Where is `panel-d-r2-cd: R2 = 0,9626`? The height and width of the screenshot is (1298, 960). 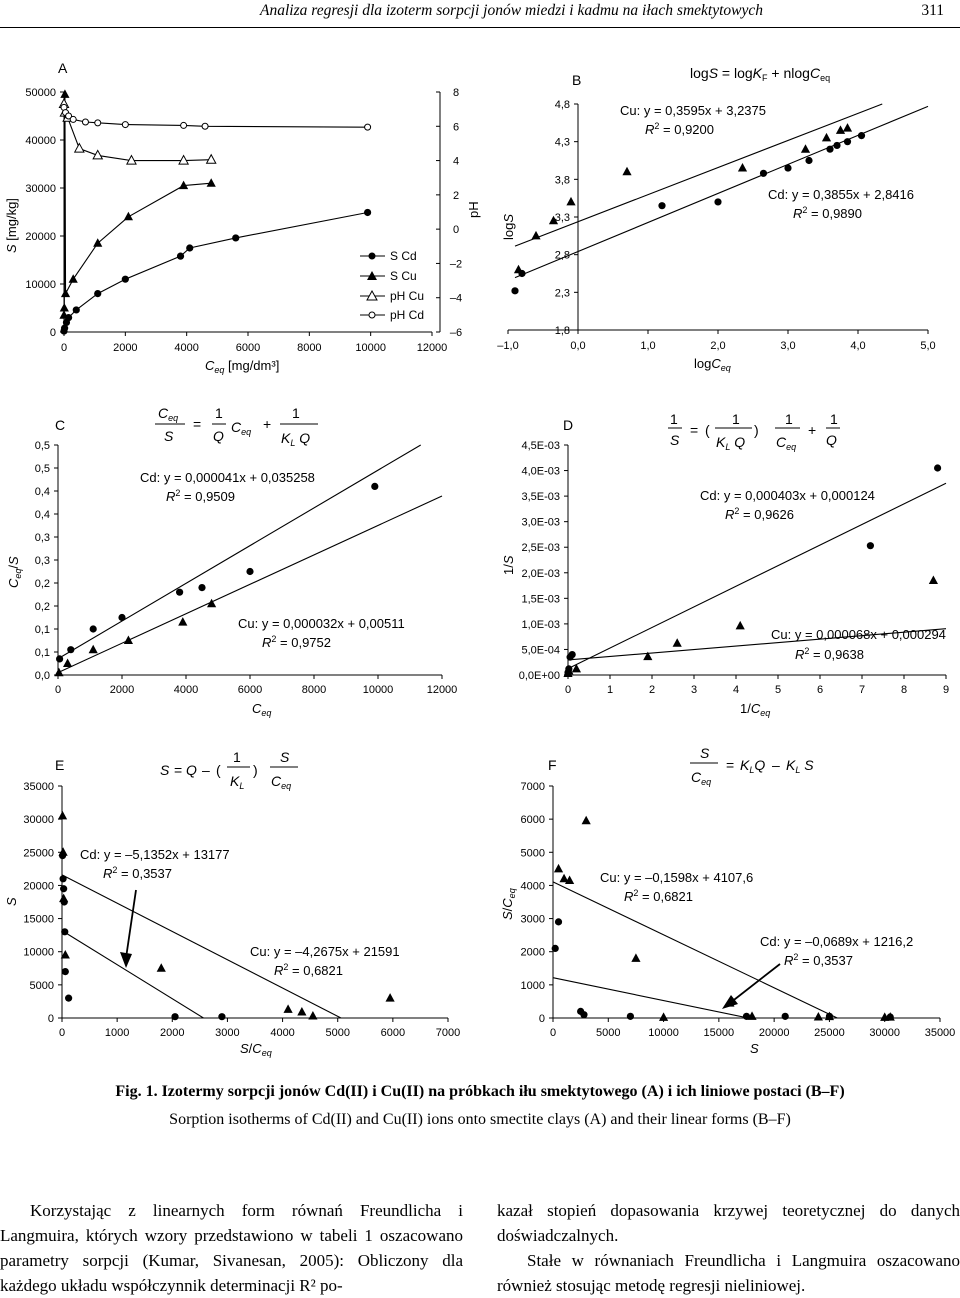
panel-d-r2-cd: R2 = 0,9626 is located at coordinates (759, 514).